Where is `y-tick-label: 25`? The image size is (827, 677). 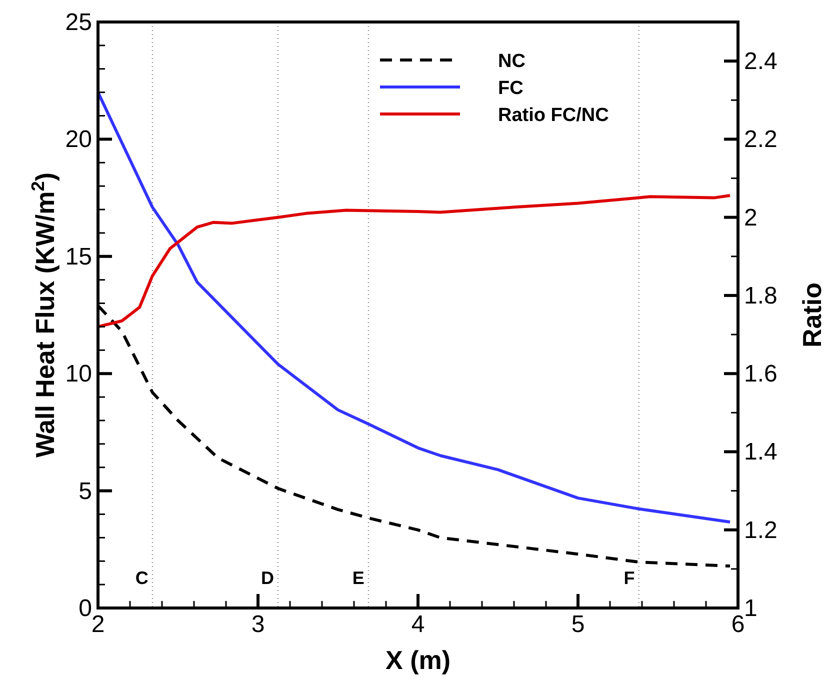
y-tick-label: 25 is located at coordinates (78, 22).